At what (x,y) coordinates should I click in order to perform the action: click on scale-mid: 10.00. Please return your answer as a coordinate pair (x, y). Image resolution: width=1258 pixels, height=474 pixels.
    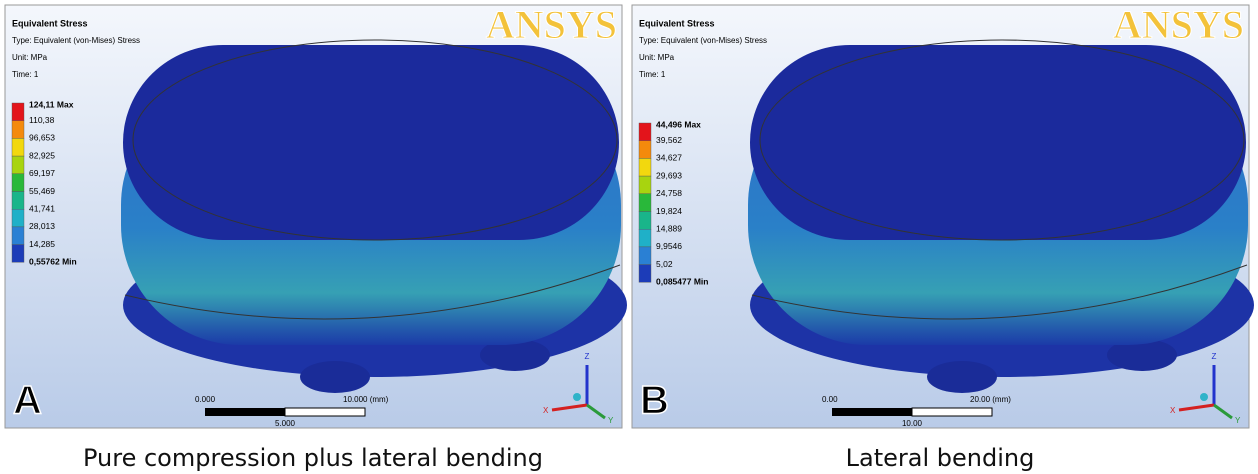
    Looking at the image, I should click on (912, 423).